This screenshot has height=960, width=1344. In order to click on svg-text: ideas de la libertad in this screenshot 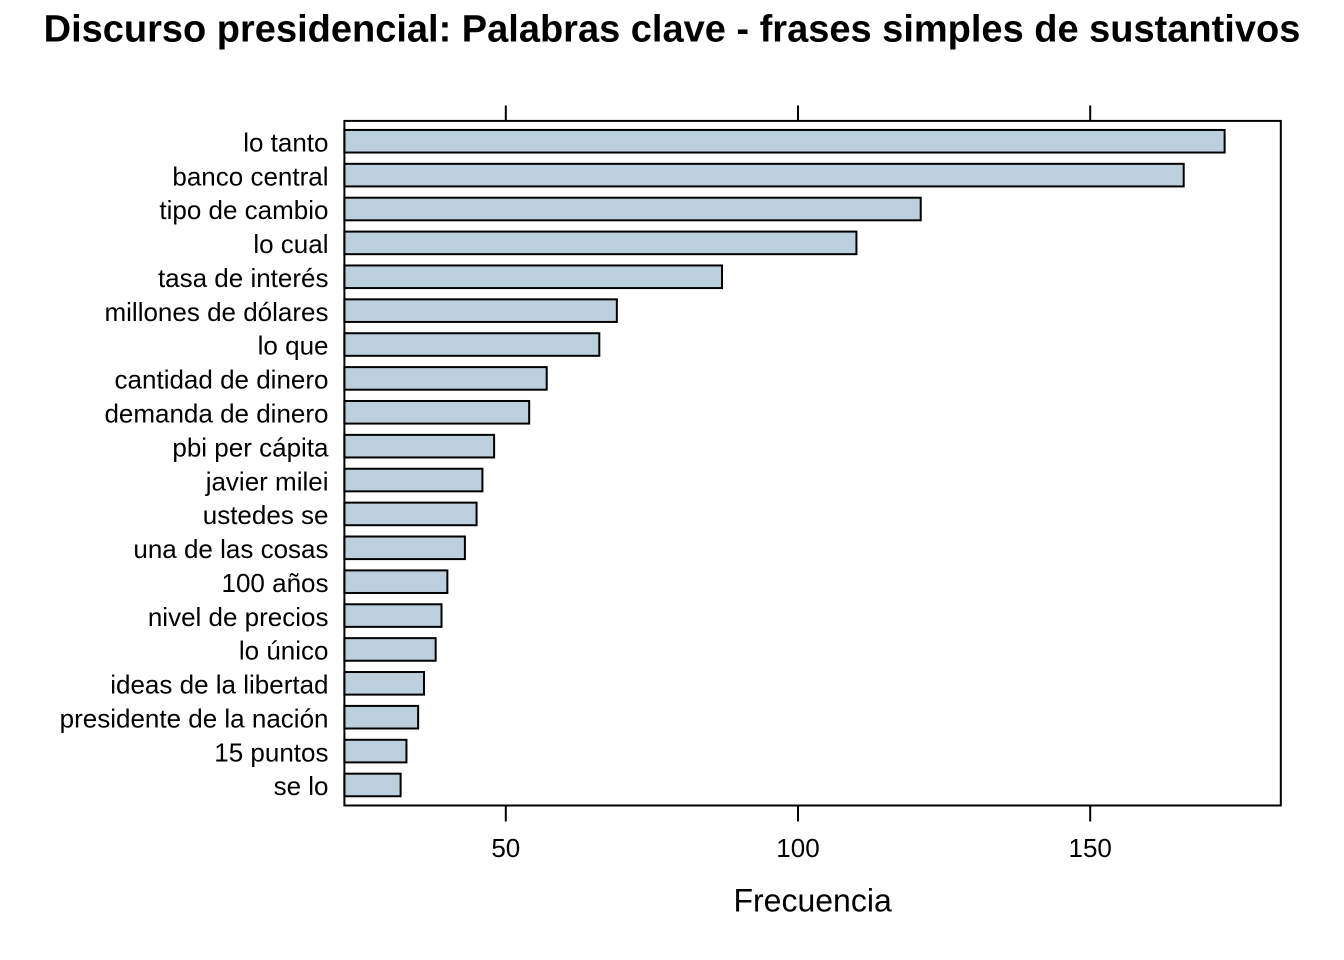, I will do `click(219, 685)`.